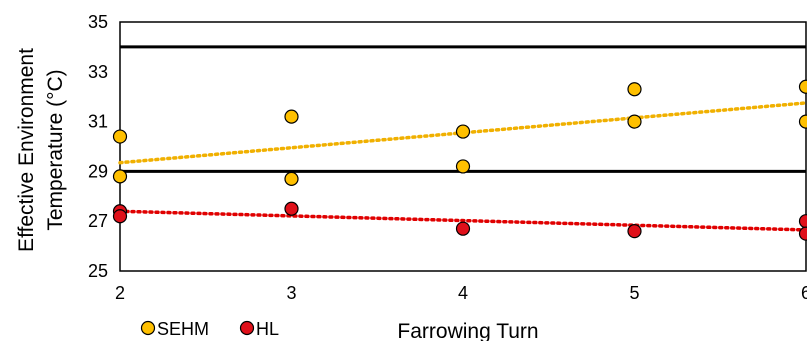 The height and width of the screenshot is (341, 807). I want to click on y-tick-label-5: 35, so click(98, 22).